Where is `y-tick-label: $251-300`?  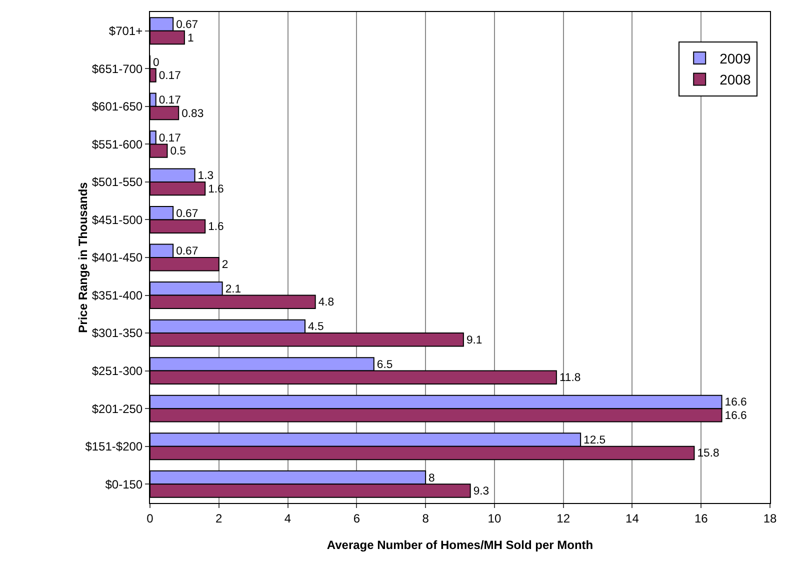
y-tick-label: $251-300 is located at coordinates (117, 371).